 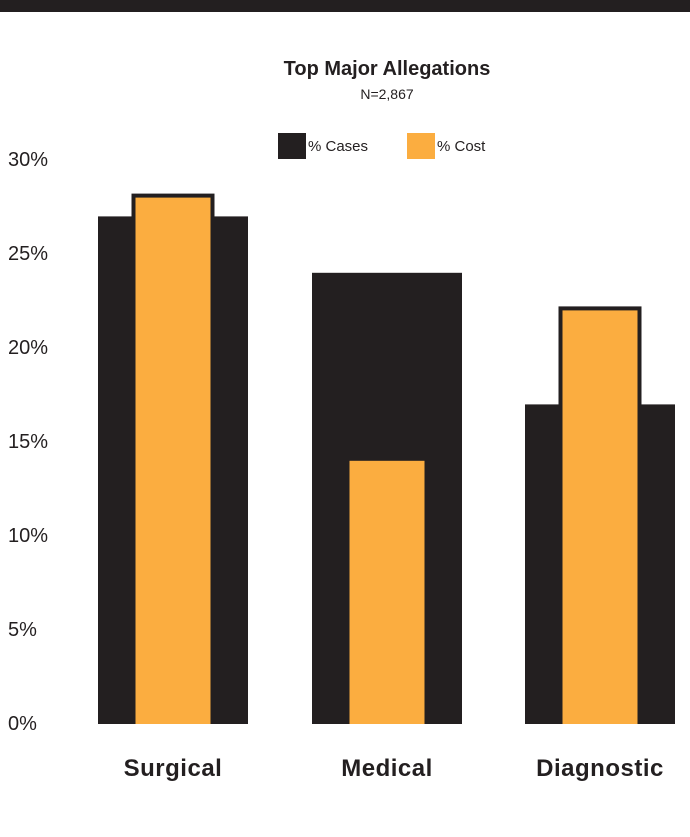 What do you see at coordinates (173, 768) in the screenshot?
I see `x-tick-label-surgical: Surgical` at bounding box center [173, 768].